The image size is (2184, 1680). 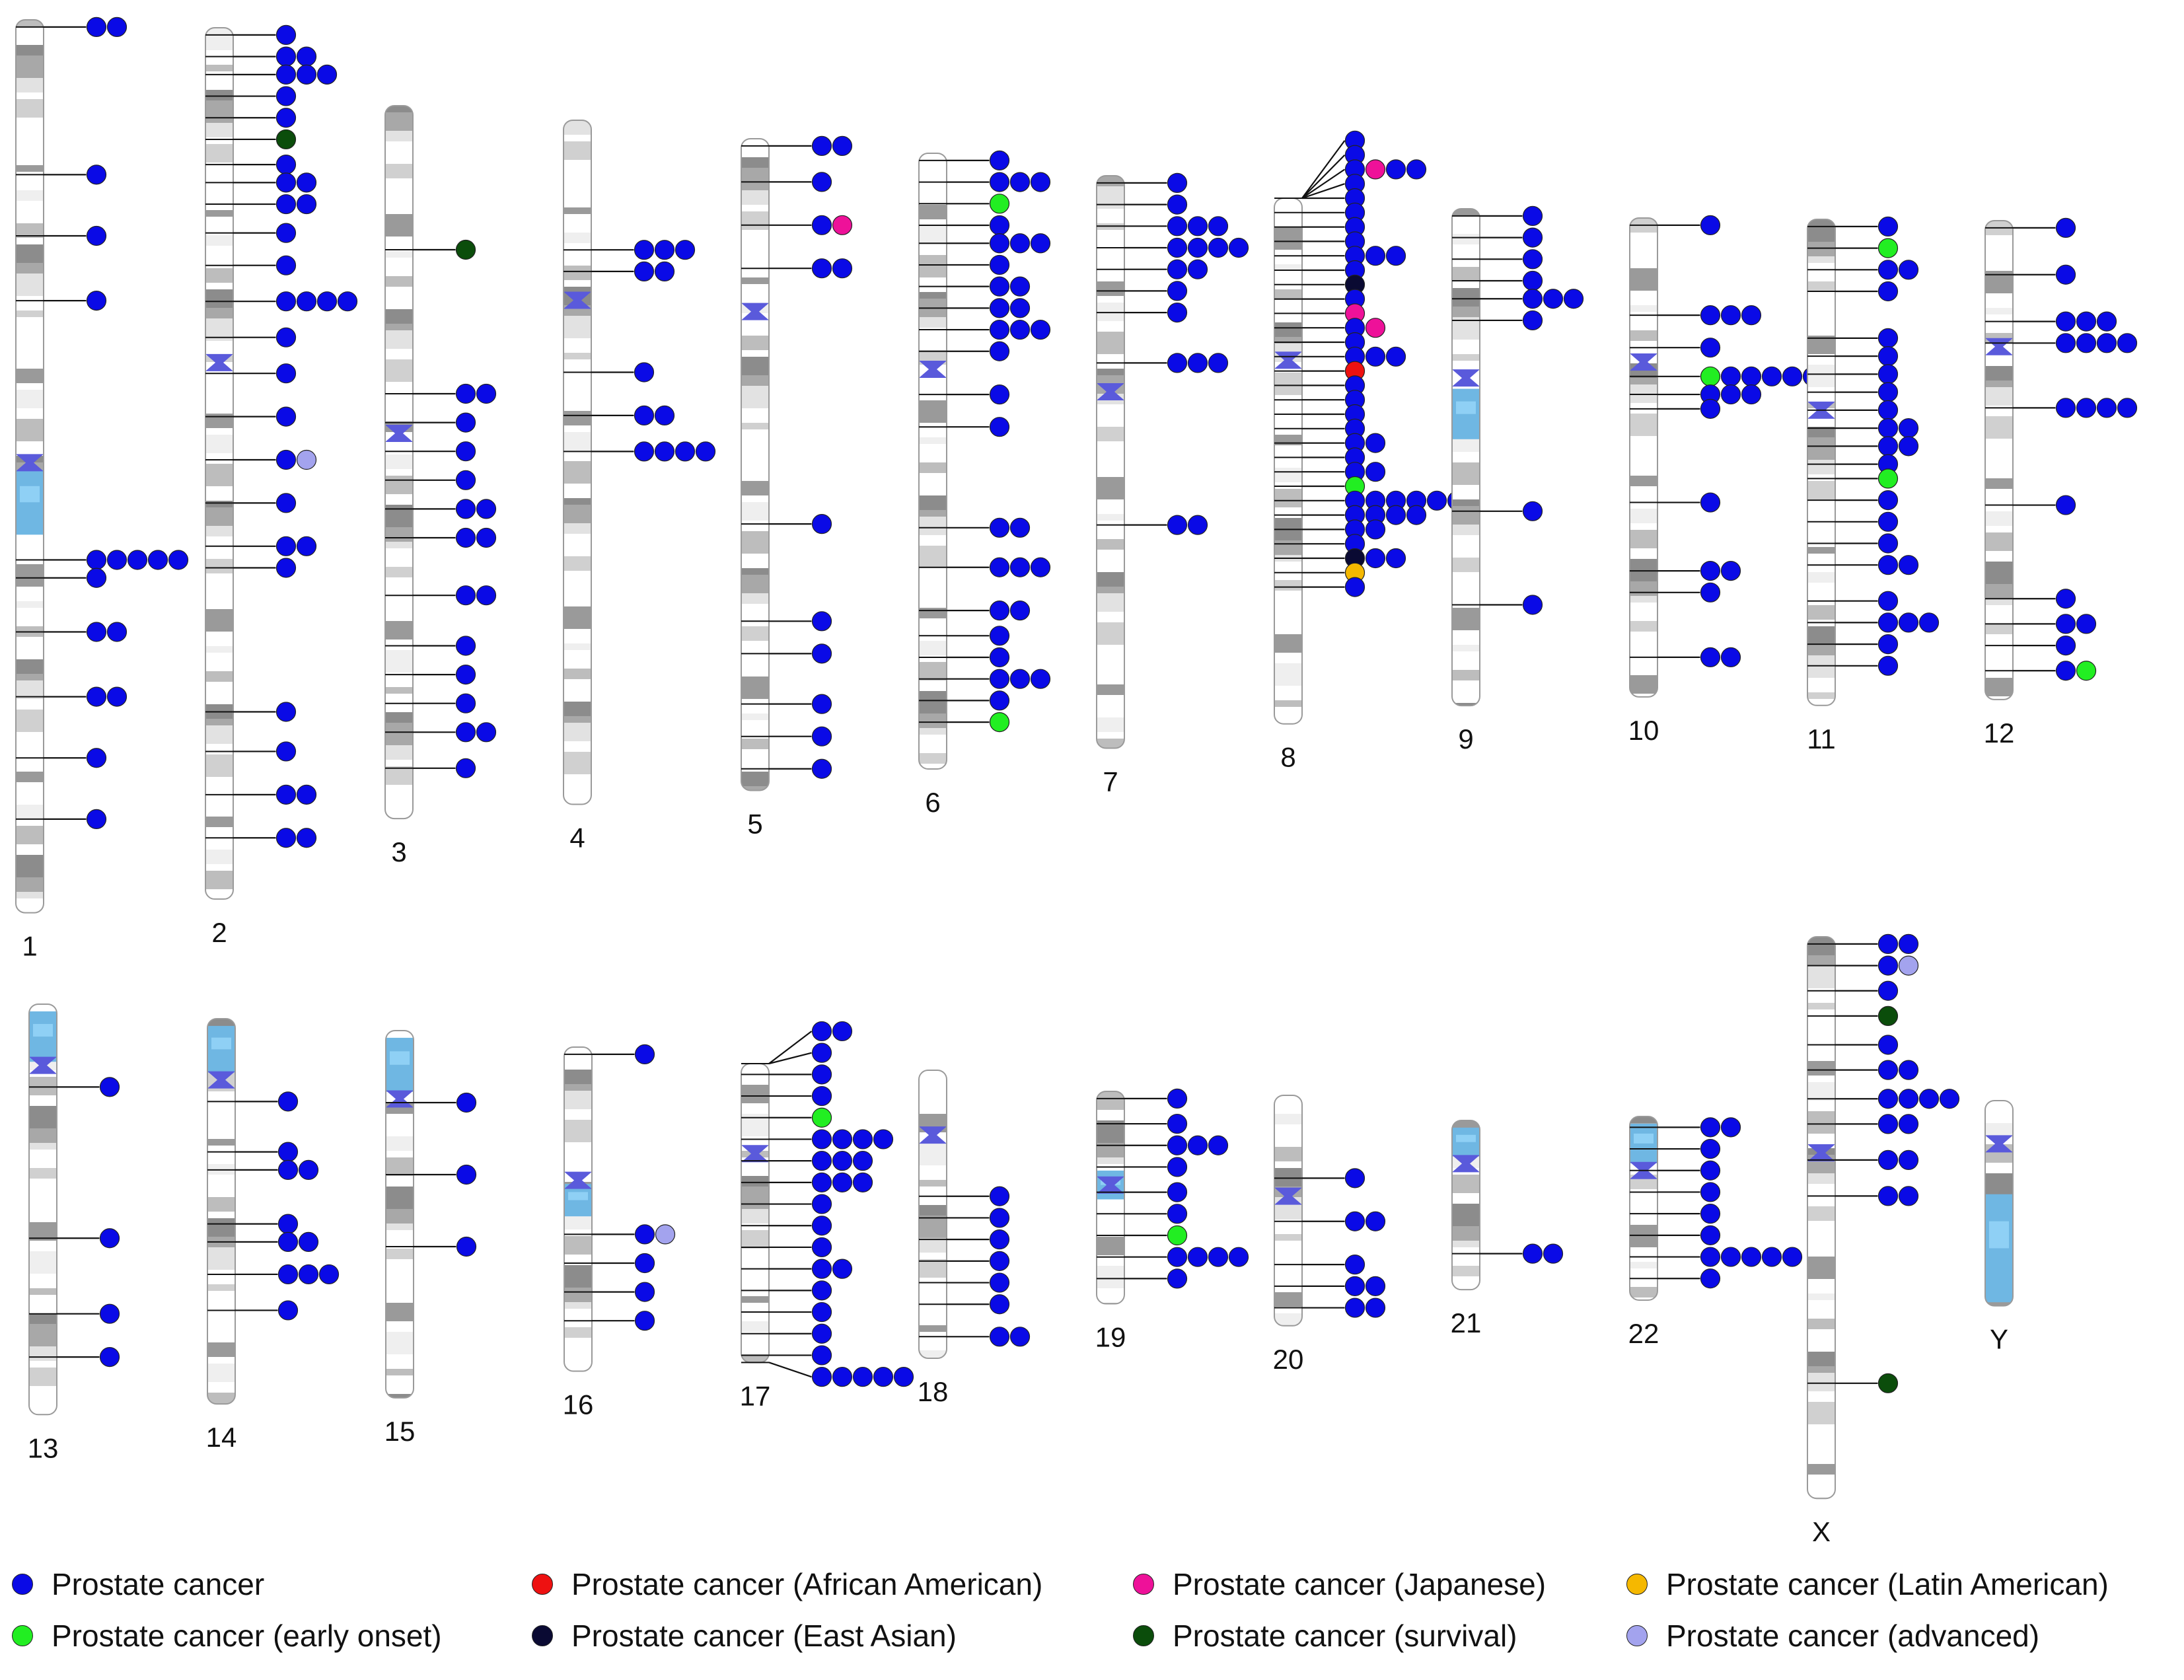 What do you see at coordinates (842, 225) in the screenshot?
I see `association-dot-jp` at bounding box center [842, 225].